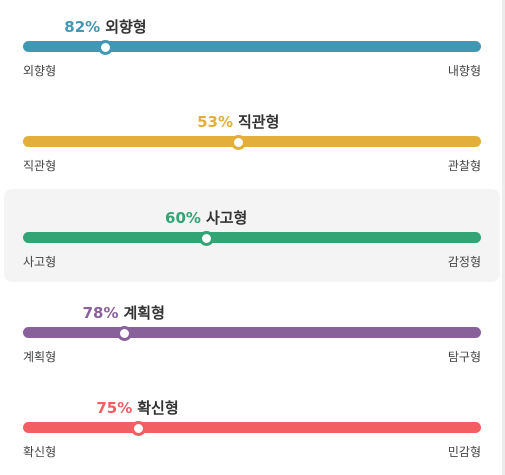 The width and height of the screenshot is (505, 475). I want to click on trait-tactics-bar, so click(252, 332).